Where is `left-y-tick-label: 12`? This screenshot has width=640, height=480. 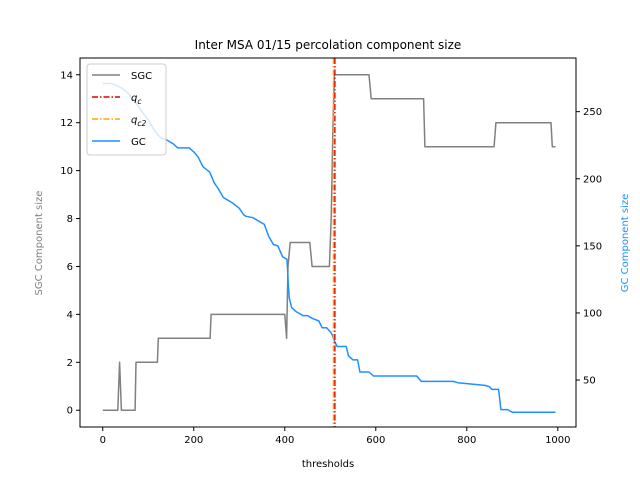
left-y-tick-label: 12 is located at coordinates (66, 123).